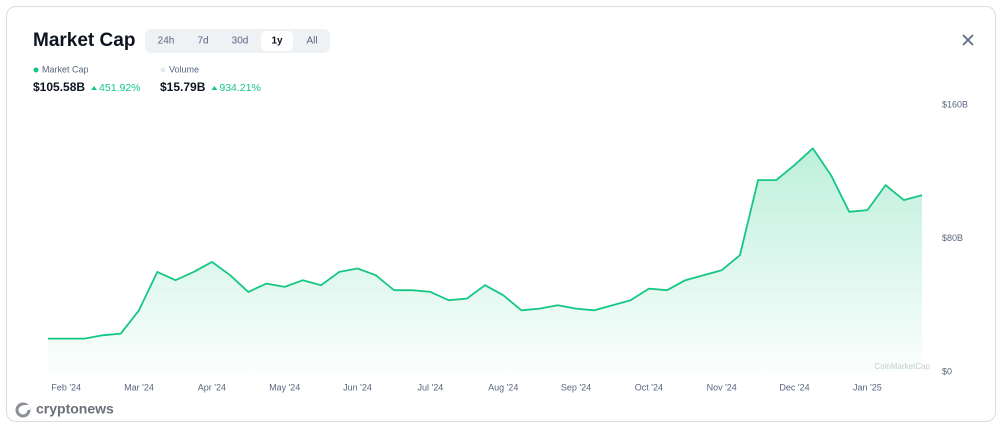 Image resolution: width=1004 pixels, height=430 pixels. Describe the element at coordinates (576, 387) in the screenshot. I see `x-tick-label: Sep '24` at that location.